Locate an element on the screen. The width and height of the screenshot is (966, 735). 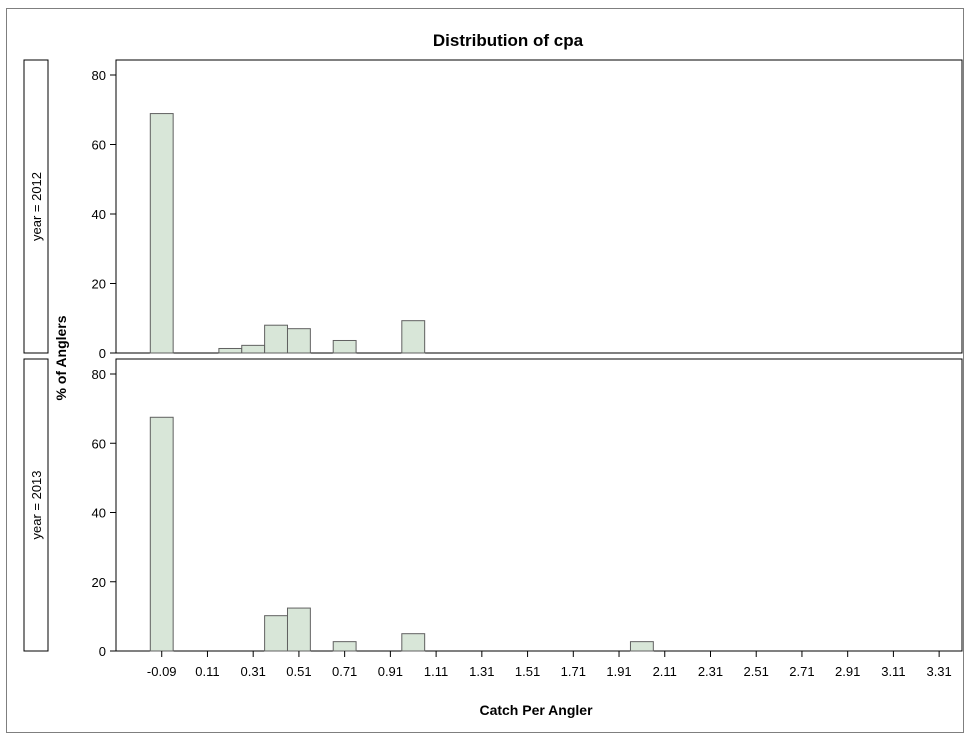
x-tick-label: 0.51 is located at coordinates (298, 671).